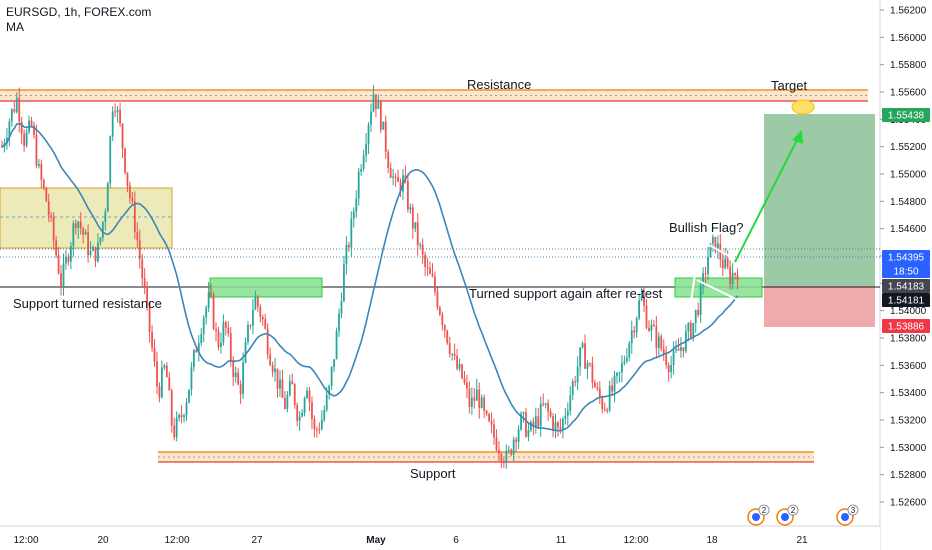 The width and height of the screenshot is (932, 550). Describe the element at coordinates (706, 227) in the screenshot. I see `label-bullish-flag: Bullish Flag?` at that location.